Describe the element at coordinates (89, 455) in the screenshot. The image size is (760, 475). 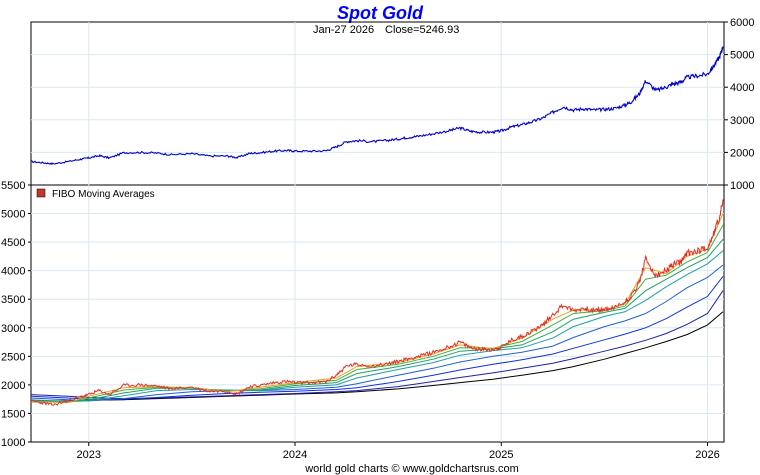
I see `x-tick-label: 2023` at that location.